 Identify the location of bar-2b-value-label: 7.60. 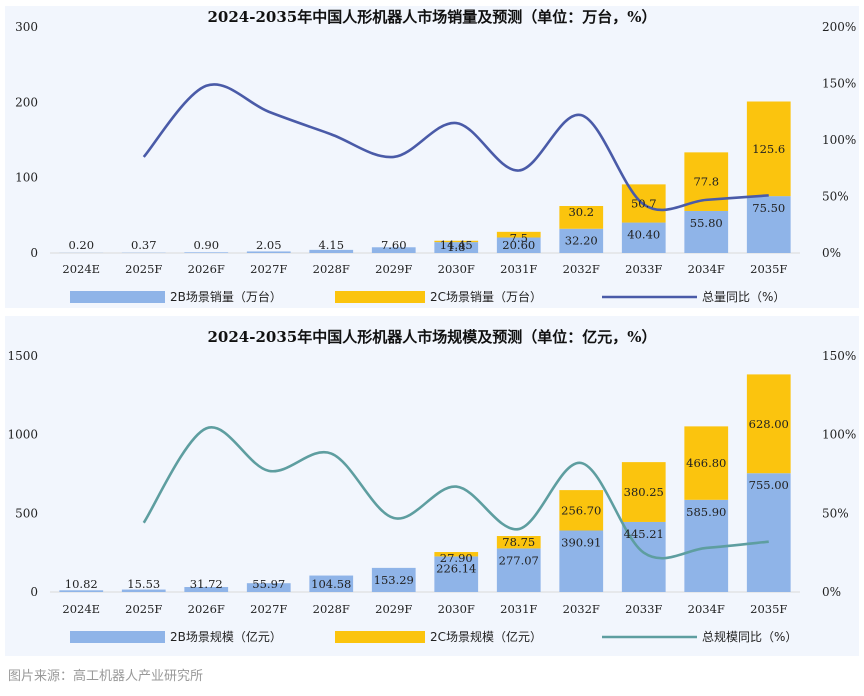
(394, 245).